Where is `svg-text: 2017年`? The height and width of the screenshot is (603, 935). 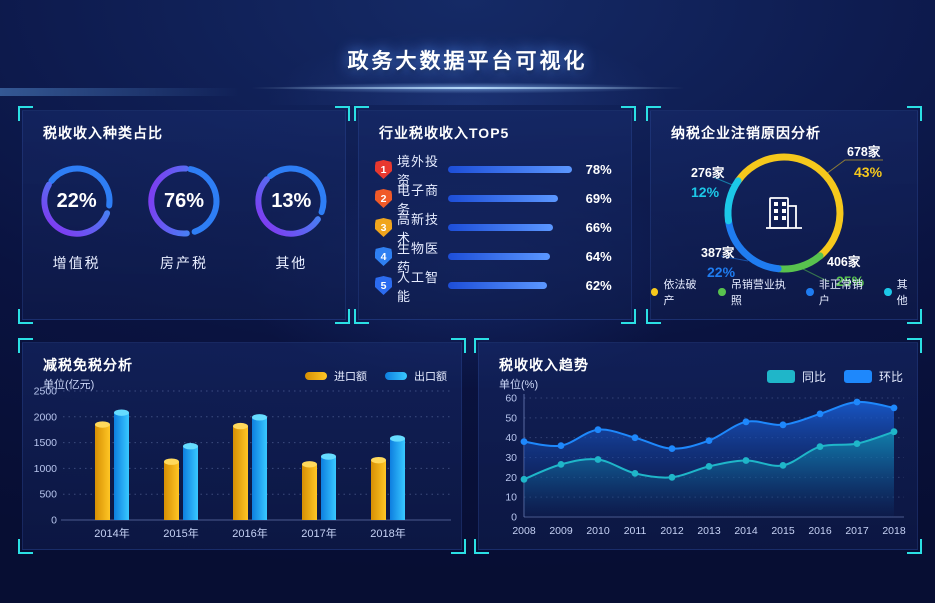
svg-text: 2017年 is located at coordinates (318, 533).